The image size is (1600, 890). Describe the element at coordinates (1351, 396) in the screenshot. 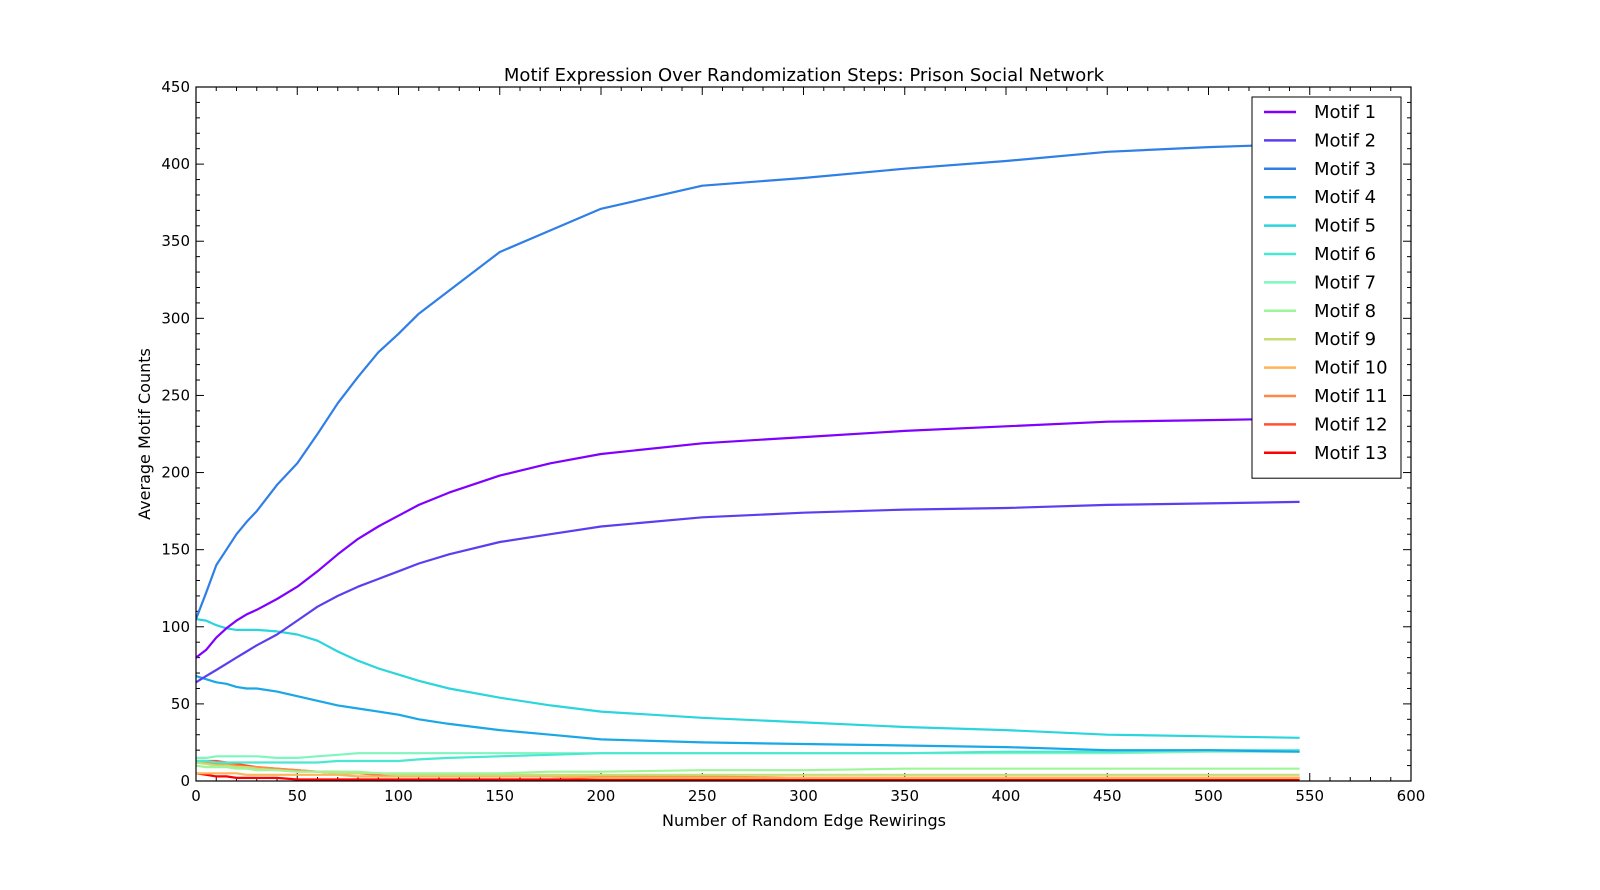

I see `legend-label: Motif 11` at that location.